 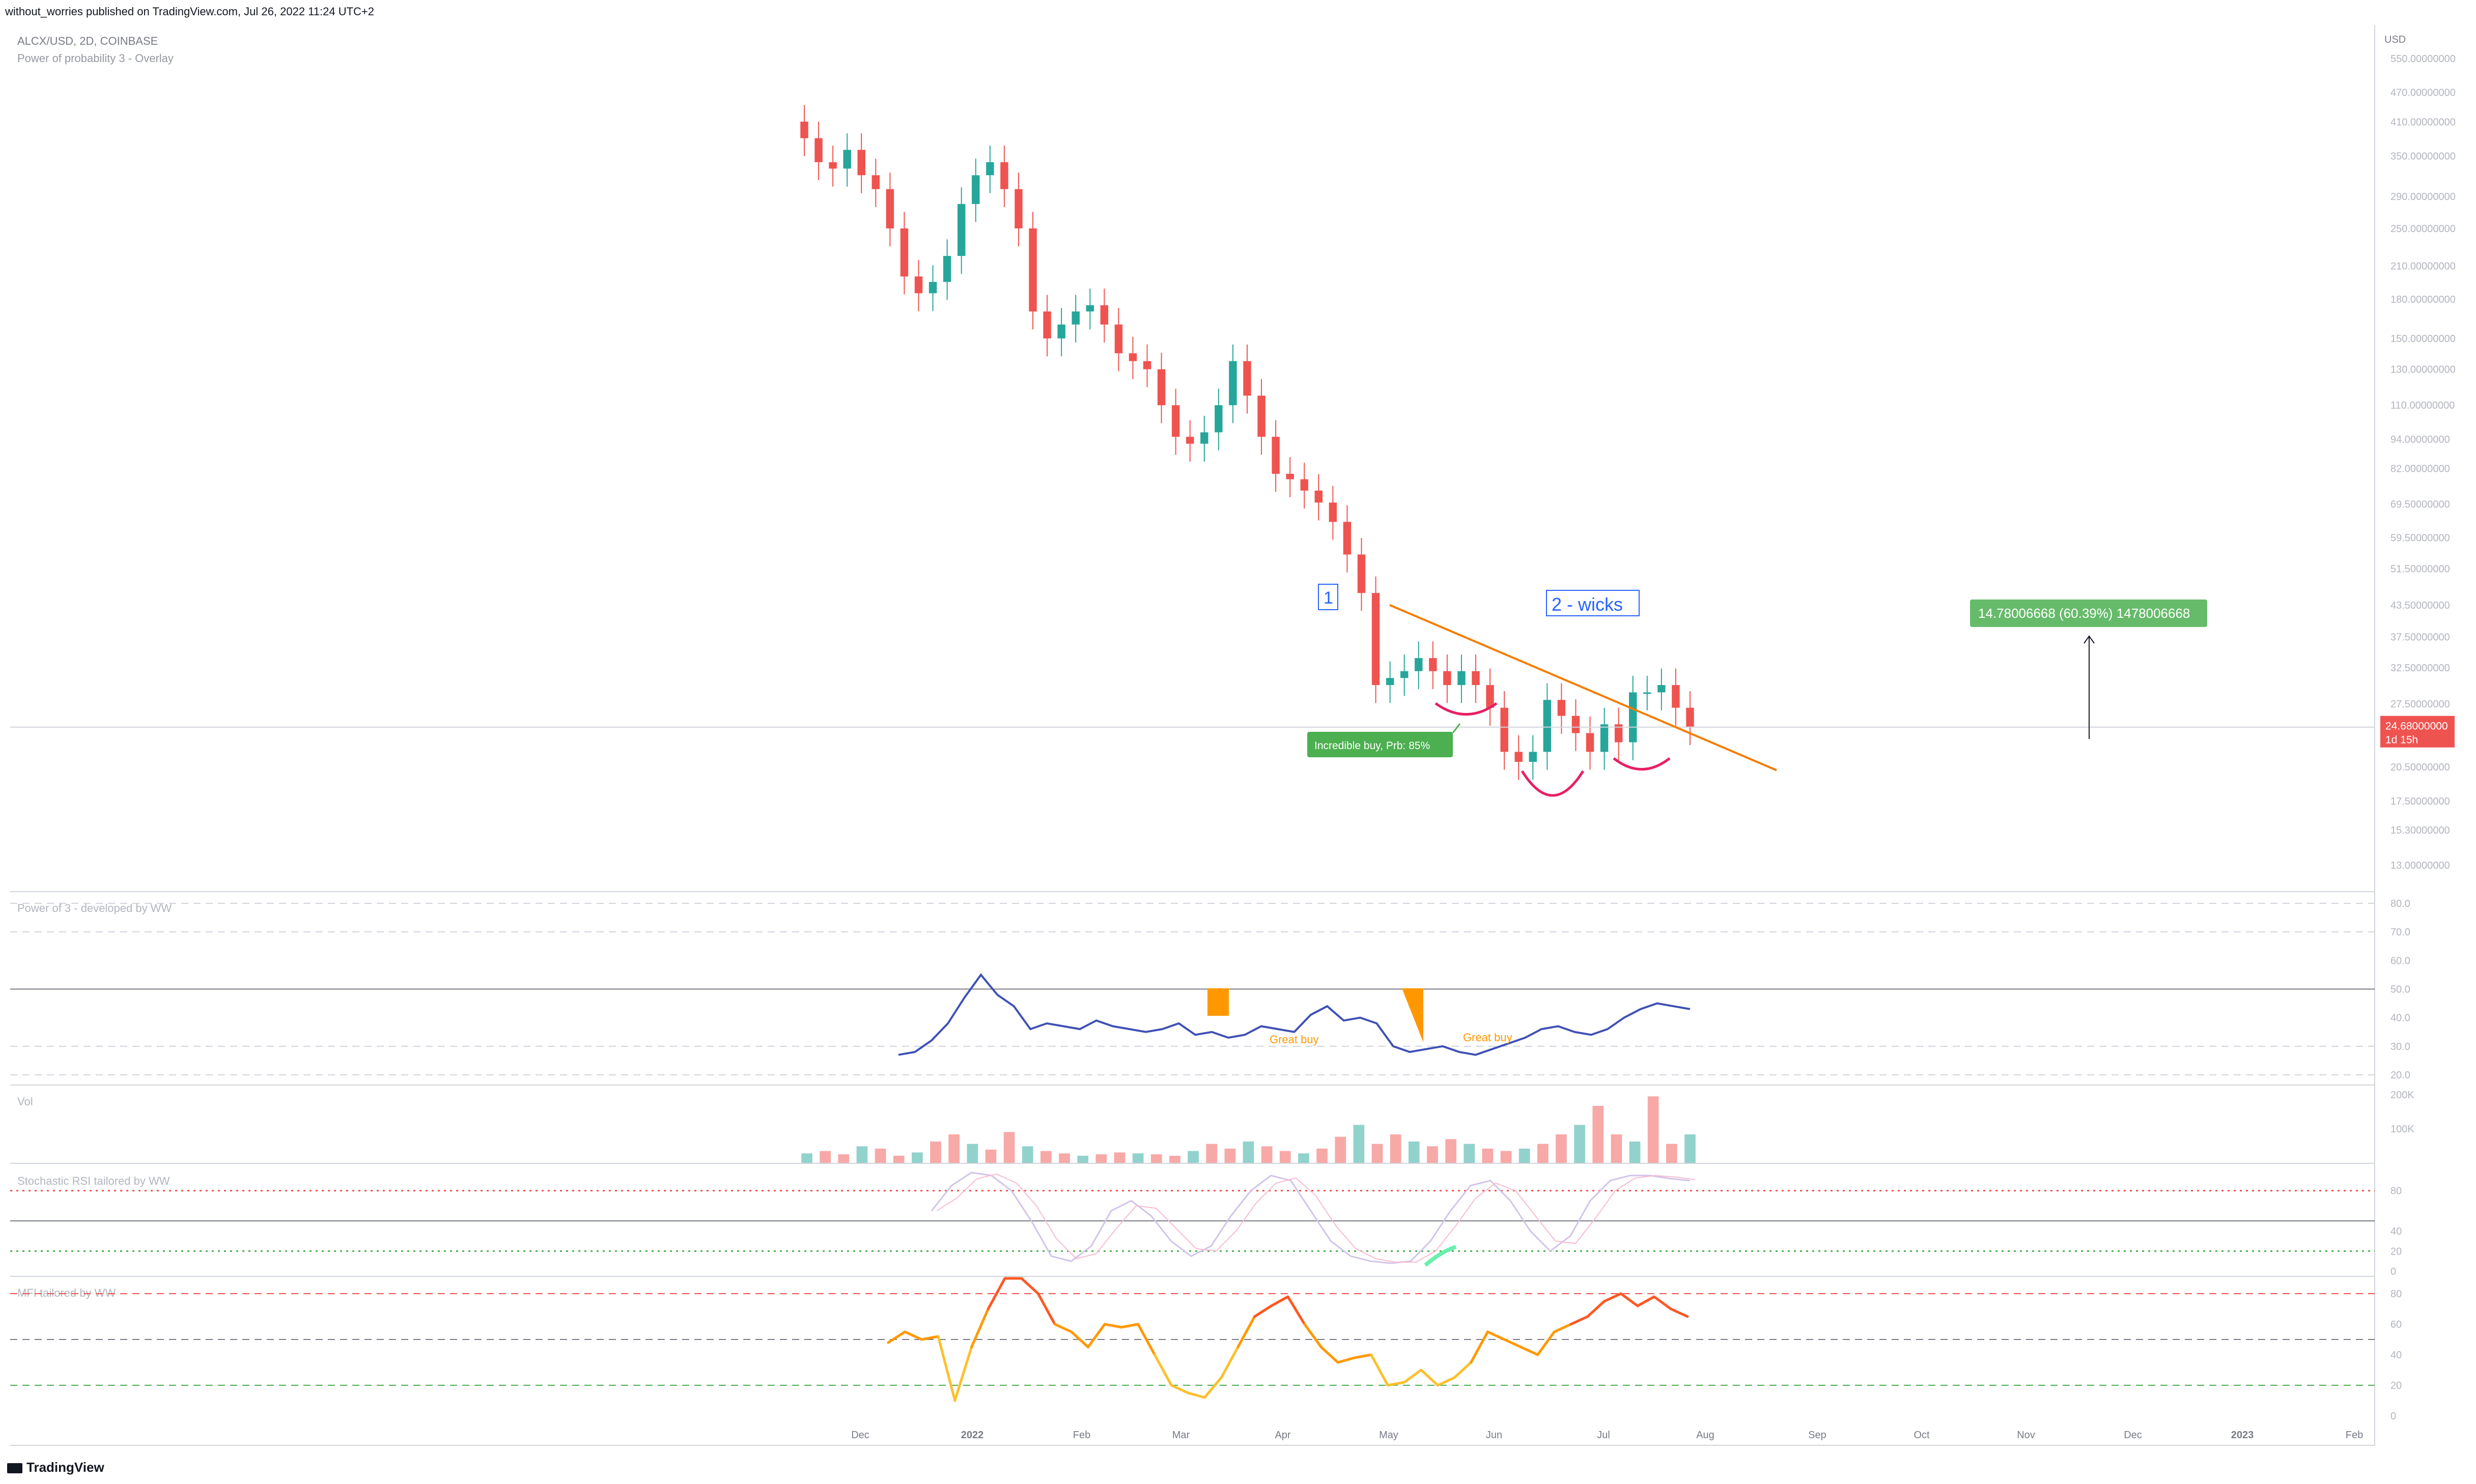 What do you see at coordinates (1440, 1256) in the screenshot?
I see `stoch-rsi-signal` at bounding box center [1440, 1256].